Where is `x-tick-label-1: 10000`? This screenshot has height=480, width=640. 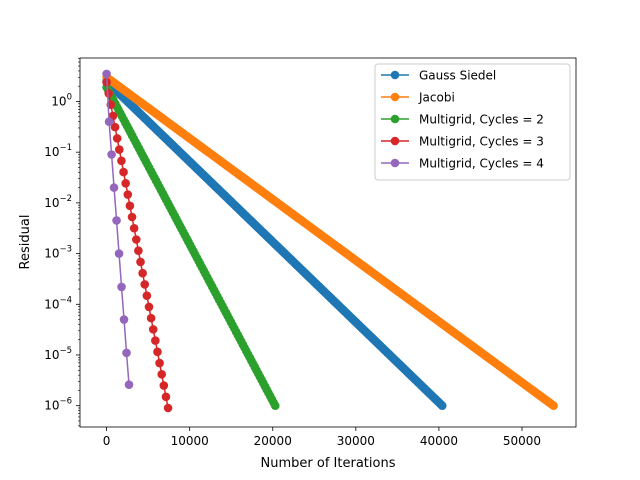 x-tick-label-1: 10000 is located at coordinates (190, 441).